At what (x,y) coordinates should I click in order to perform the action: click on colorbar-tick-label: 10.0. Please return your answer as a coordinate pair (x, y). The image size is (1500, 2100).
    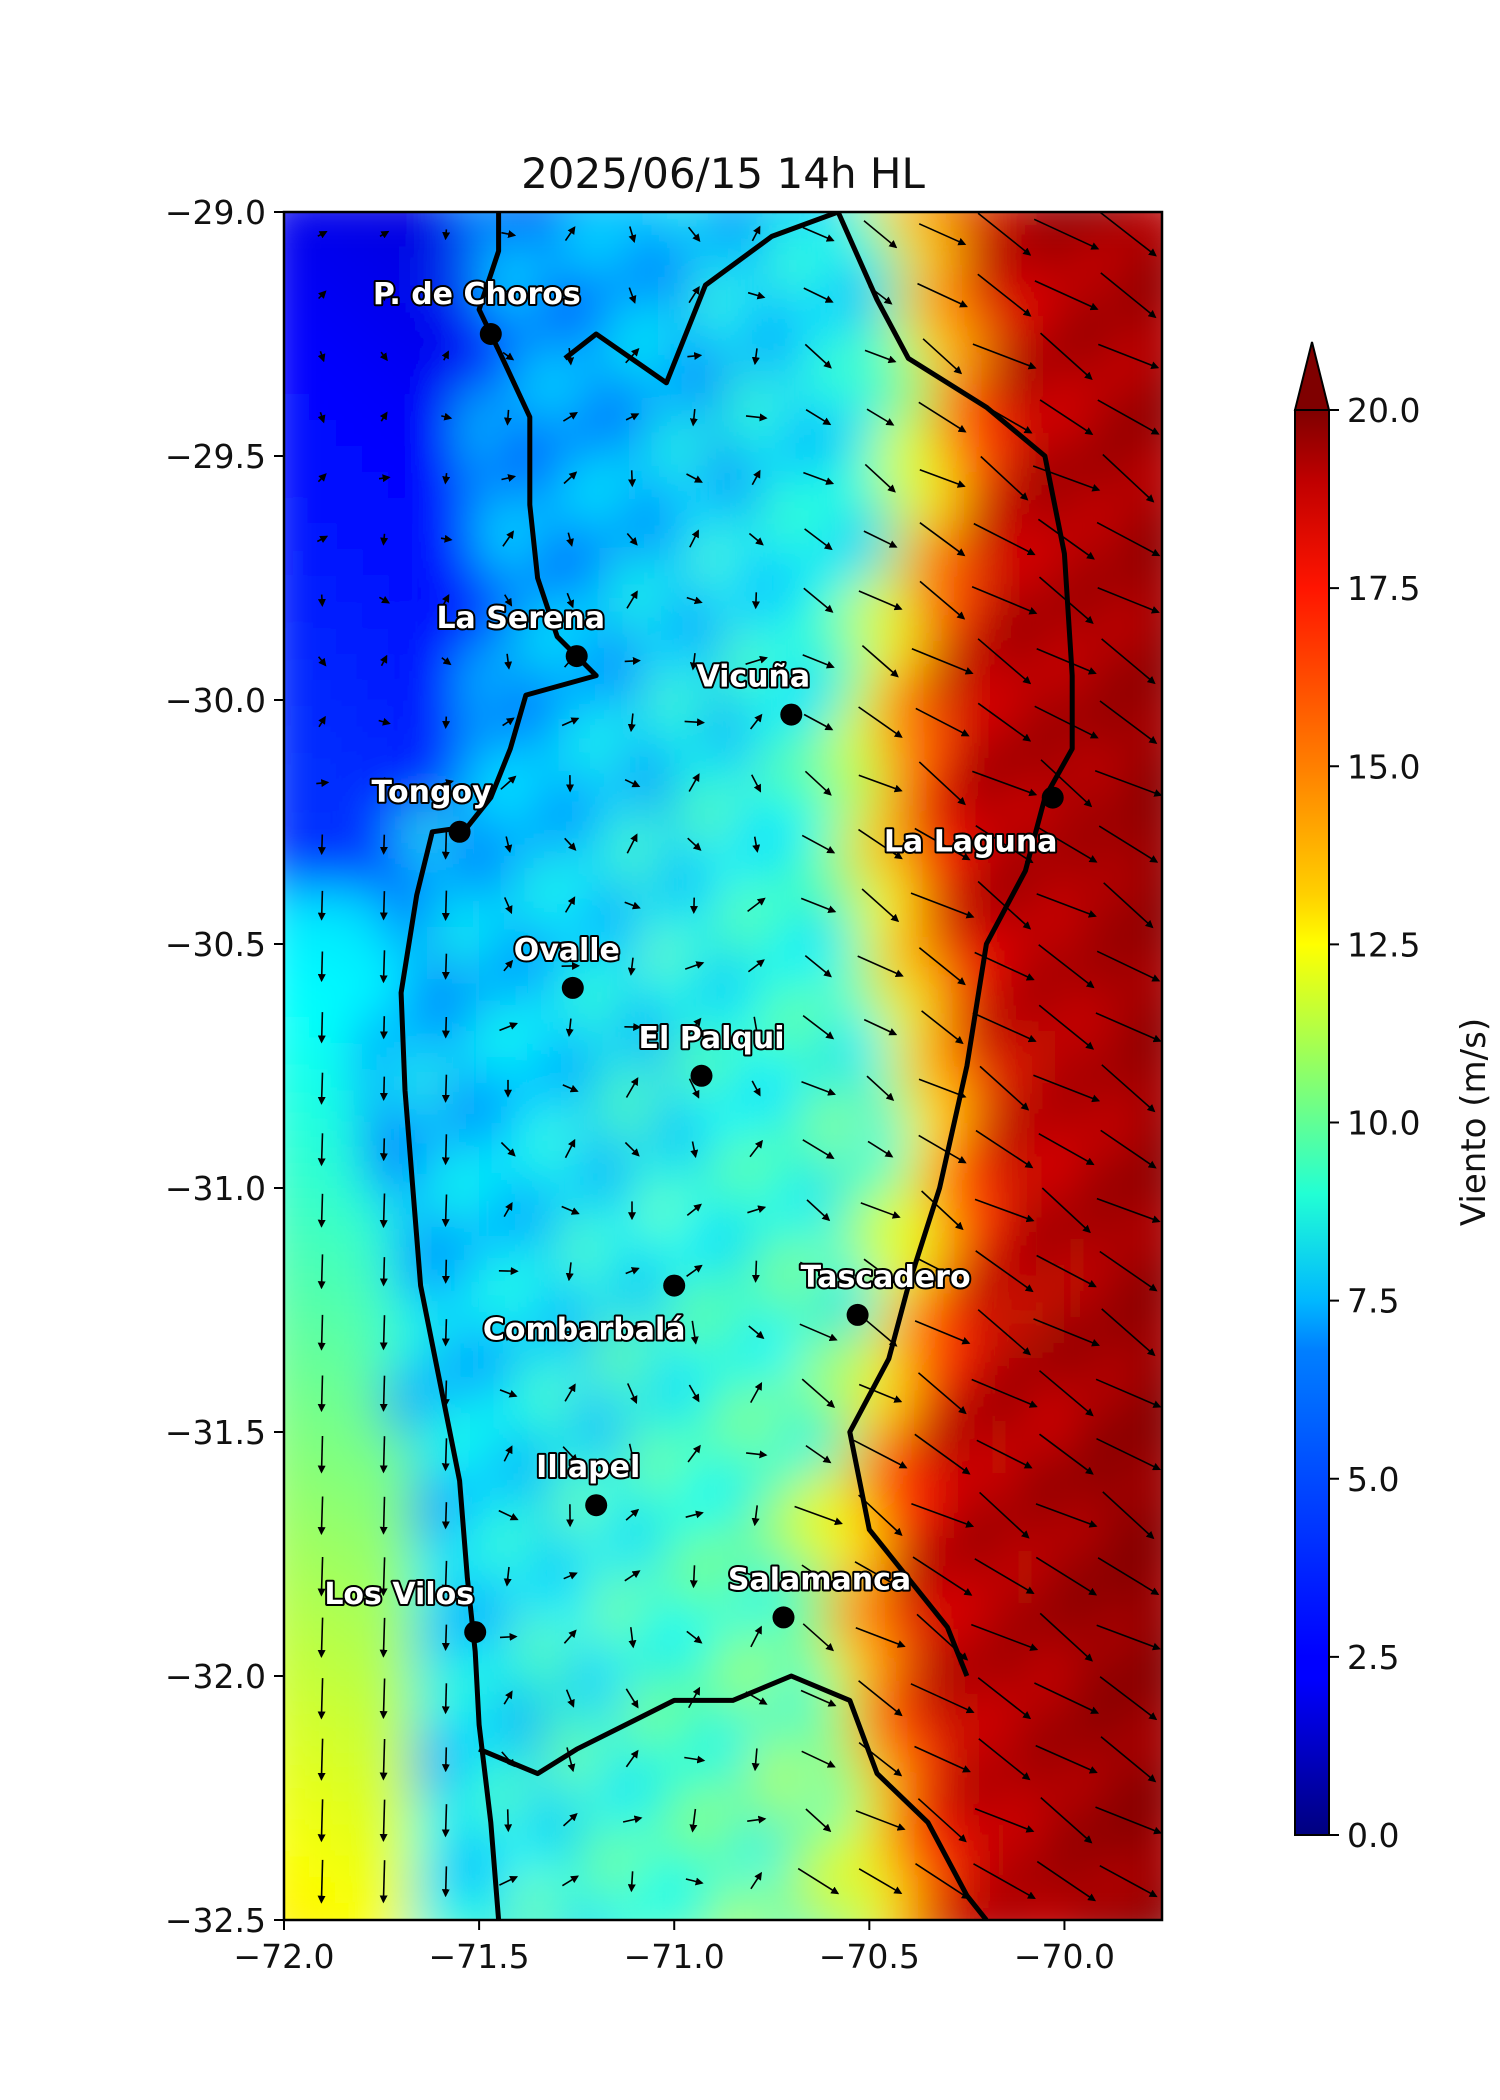
    Looking at the image, I should click on (1383, 1123).